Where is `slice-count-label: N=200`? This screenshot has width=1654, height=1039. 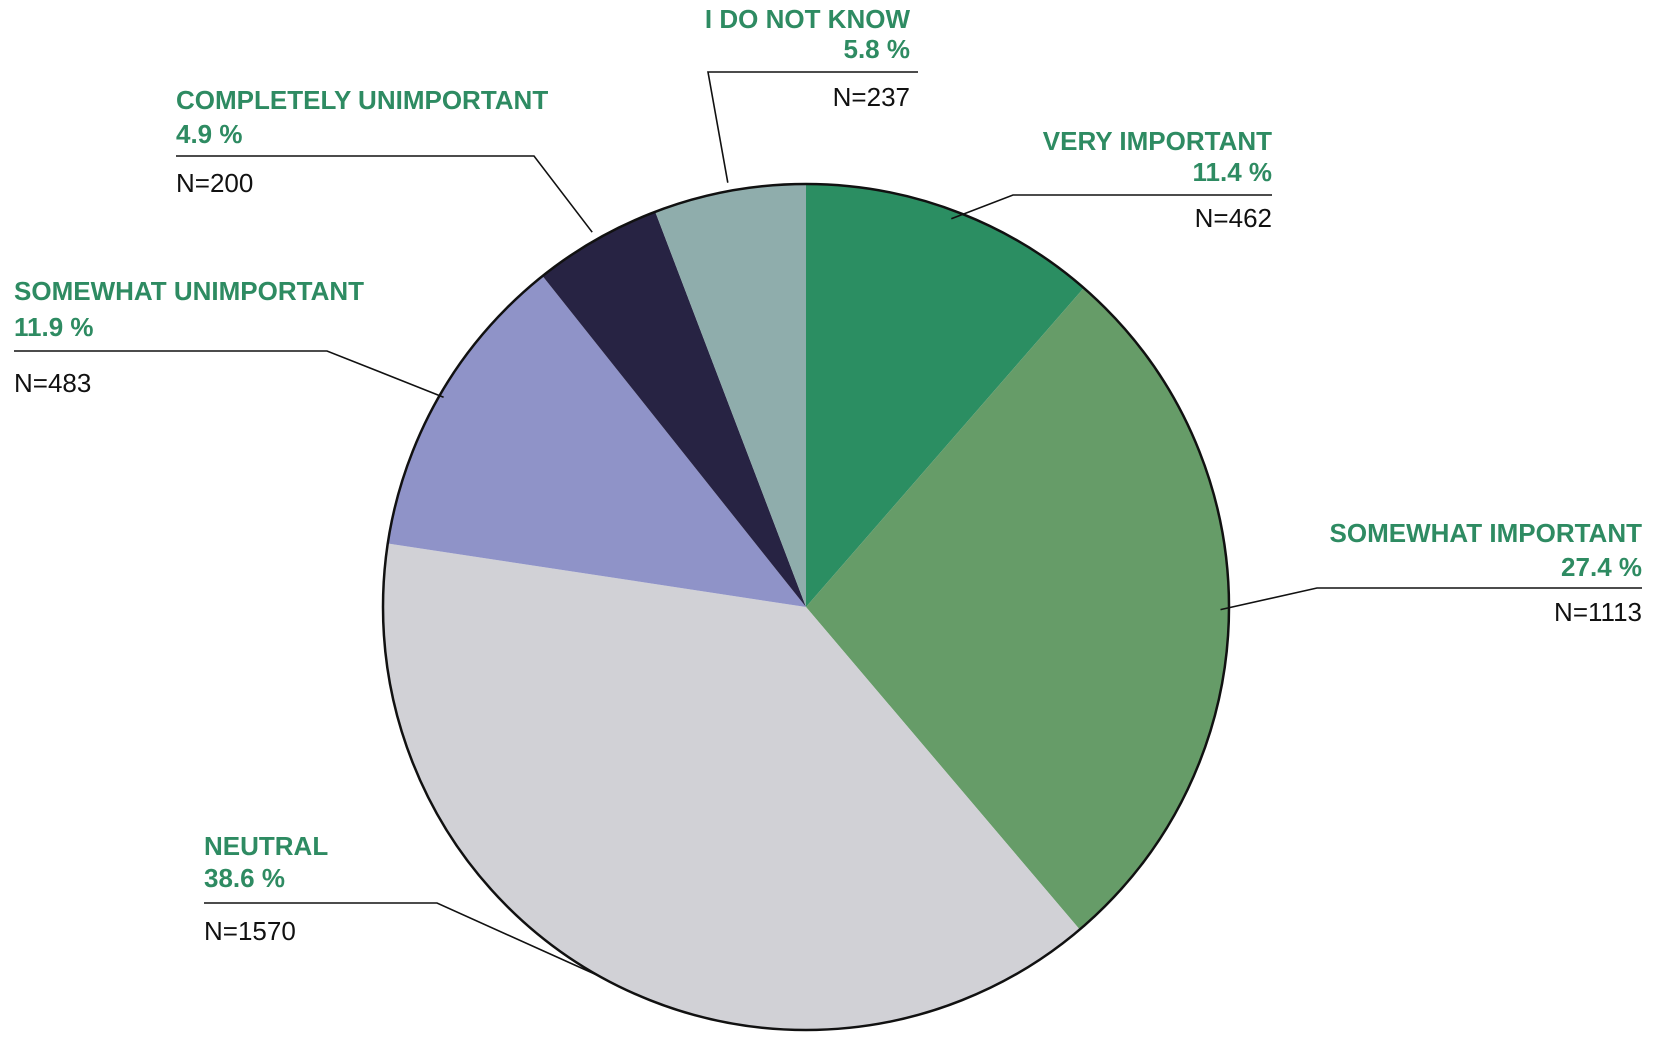 slice-count-label: N=200 is located at coordinates (214, 183).